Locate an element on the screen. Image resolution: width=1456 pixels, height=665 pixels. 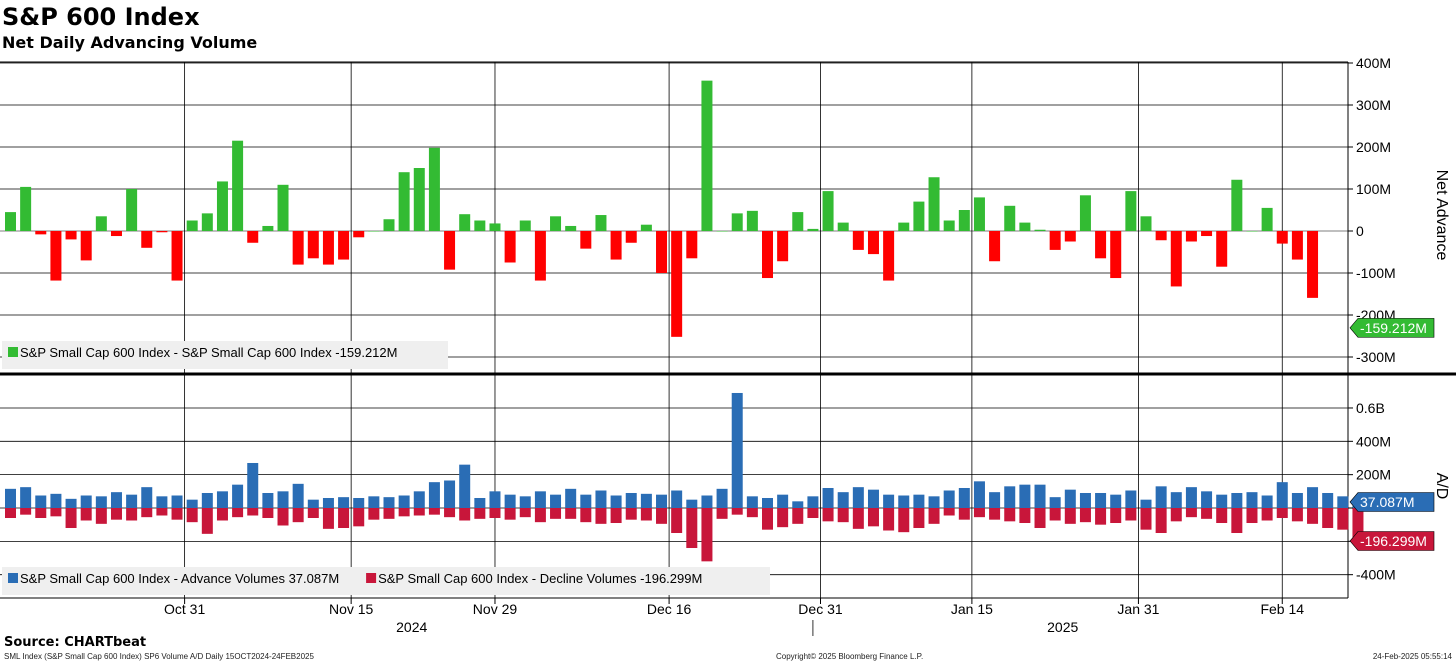
legend-background is located at coordinates (386, 581).